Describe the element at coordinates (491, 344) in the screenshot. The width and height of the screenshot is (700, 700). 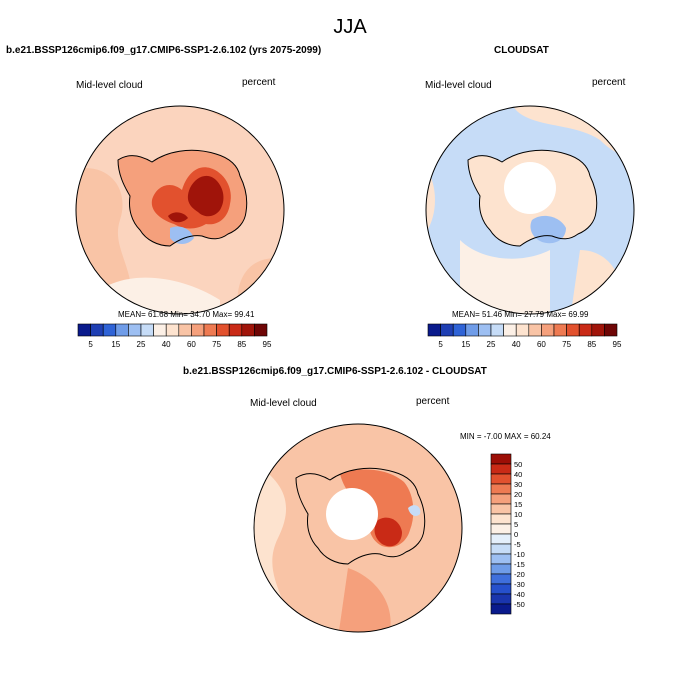
I see `panel2-colorbar-tick-label: 25` at that location.